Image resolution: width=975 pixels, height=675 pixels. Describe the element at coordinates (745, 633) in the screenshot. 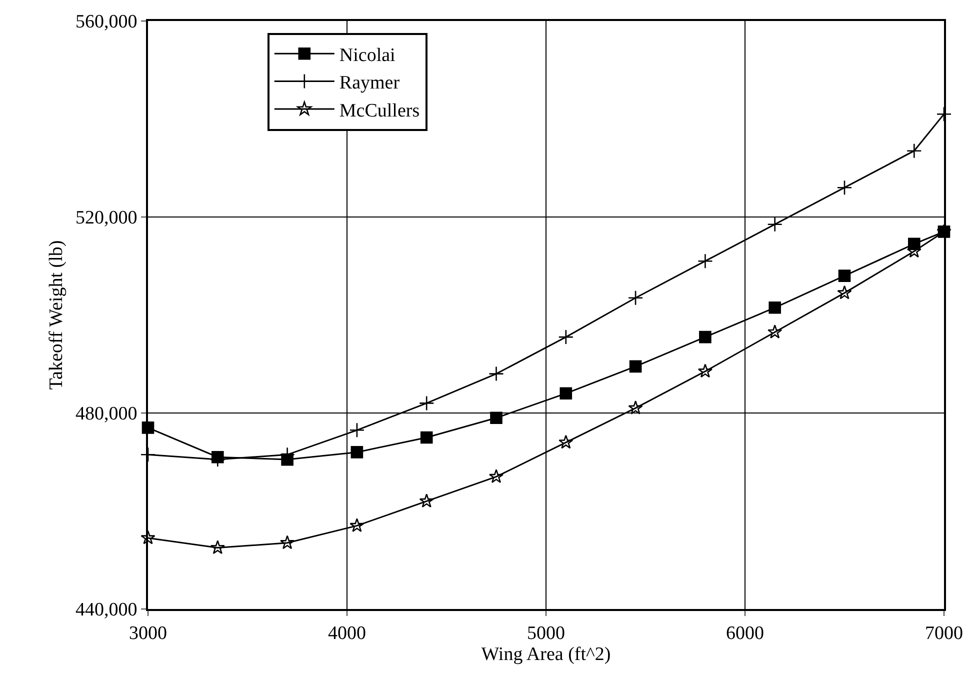

I see `x-tick-label: 6000` at that location.